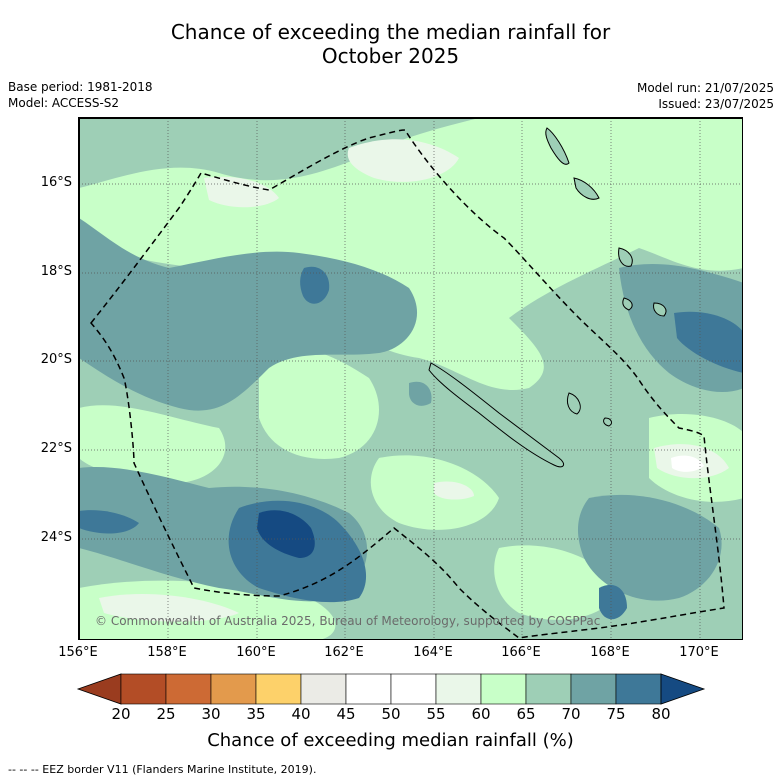 Image resolution: width=781 pixels, height=781 pixels. What do you see at coordinates (625, 257) in the screenshot?
I see `island-vanuatu-south` at bounding box center [625, 257].